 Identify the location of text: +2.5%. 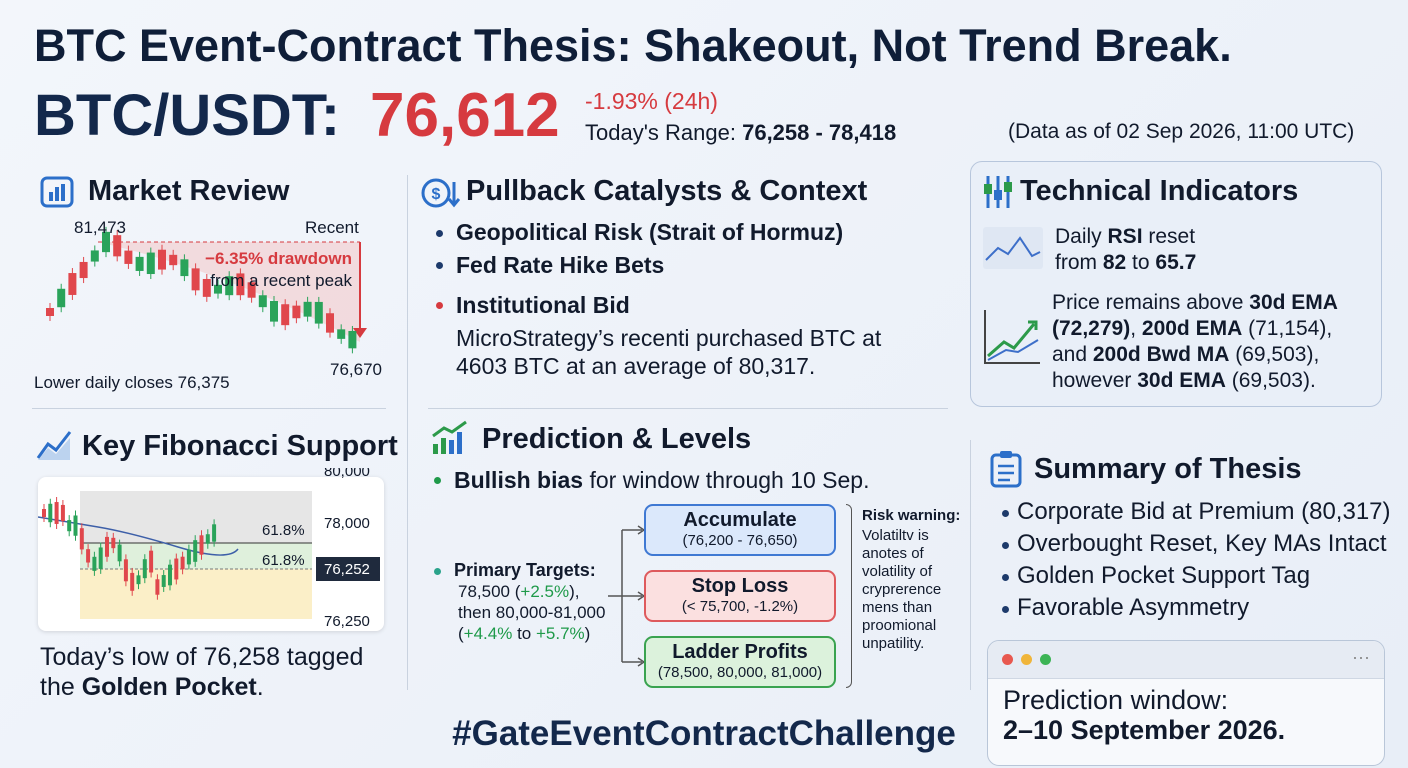
(545, 591).